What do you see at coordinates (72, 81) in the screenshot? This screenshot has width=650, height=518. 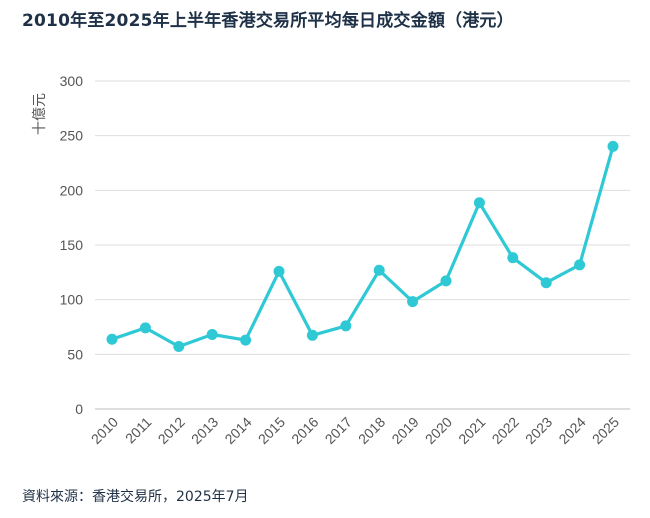 I see `y-tick-label: 300` at bounding box center [72, 81].